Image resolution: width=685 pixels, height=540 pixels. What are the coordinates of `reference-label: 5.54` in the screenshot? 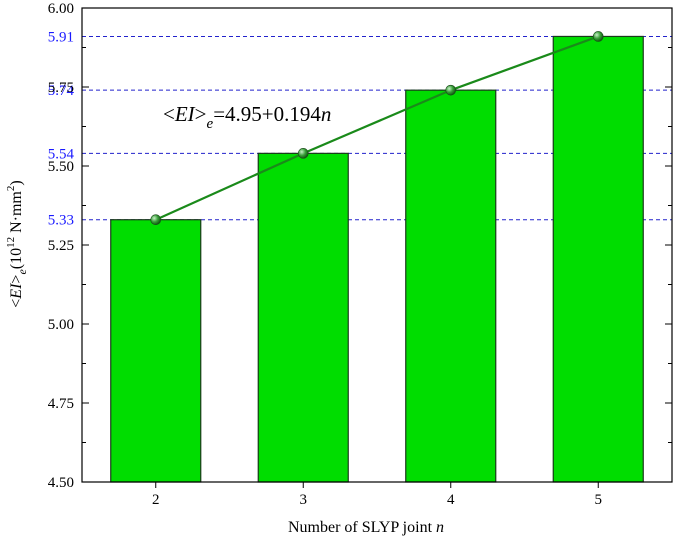 It's located at (61, 154).